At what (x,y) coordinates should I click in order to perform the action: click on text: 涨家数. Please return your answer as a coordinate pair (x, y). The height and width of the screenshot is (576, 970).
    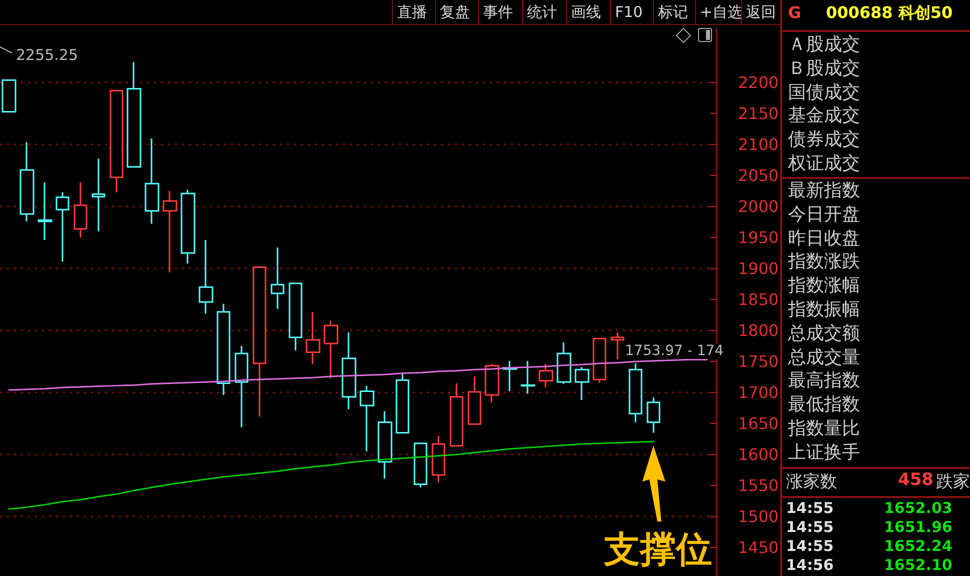
    Looking at the image, I should click on (811, 482).